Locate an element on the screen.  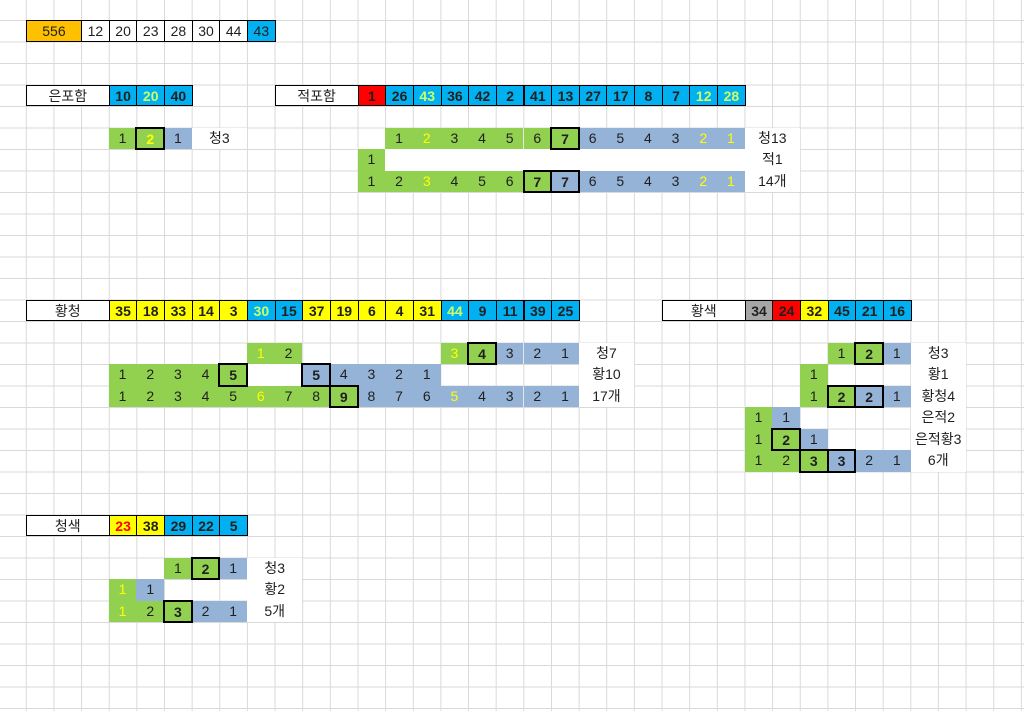
row-label: 황2 is located at coordinates (275, 590).